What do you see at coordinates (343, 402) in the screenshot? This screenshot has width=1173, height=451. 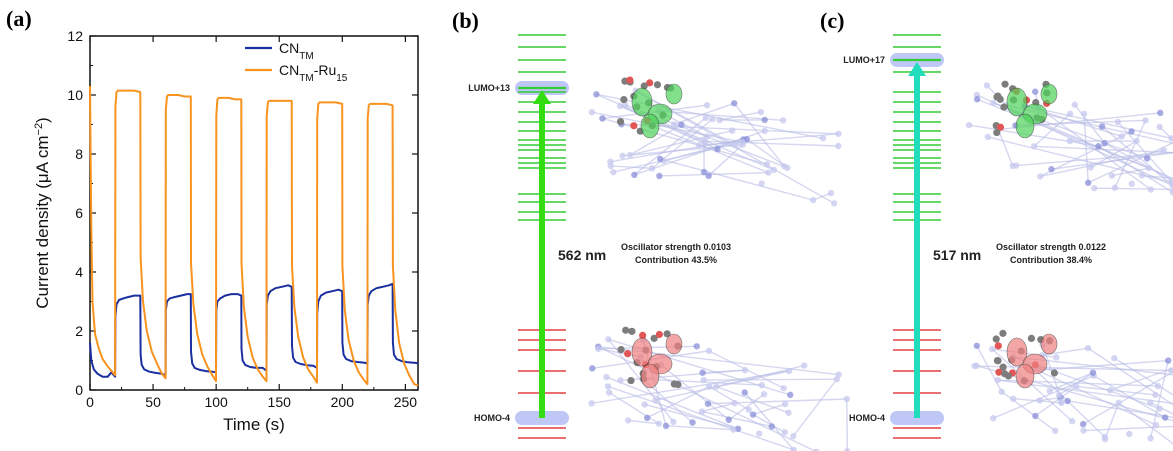 I see `x-tick-label: 200` at bounding box center [343, 402].